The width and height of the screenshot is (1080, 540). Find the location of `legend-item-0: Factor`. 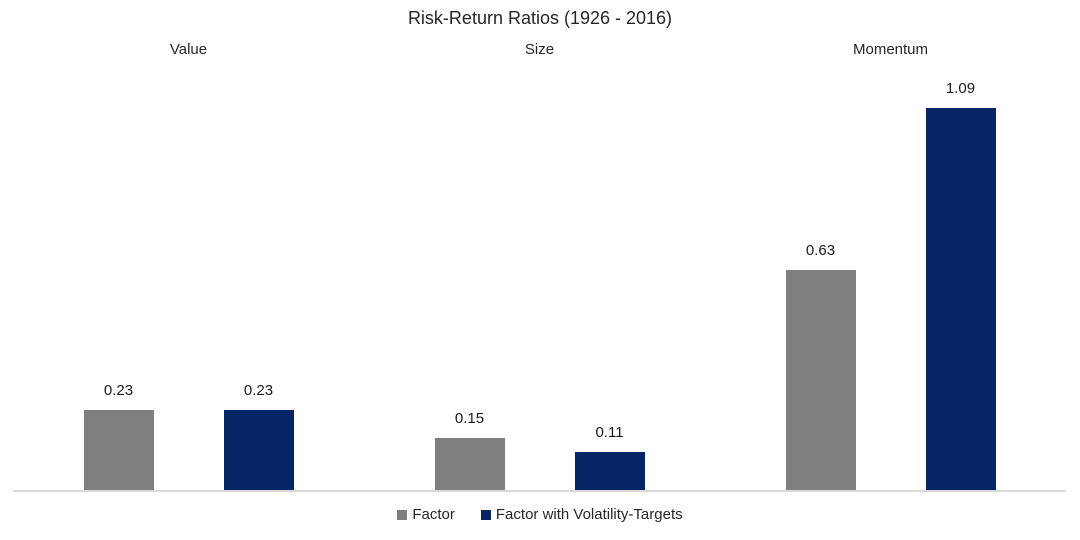

legend-item-0: Factor is located at coordinates (426, 515).